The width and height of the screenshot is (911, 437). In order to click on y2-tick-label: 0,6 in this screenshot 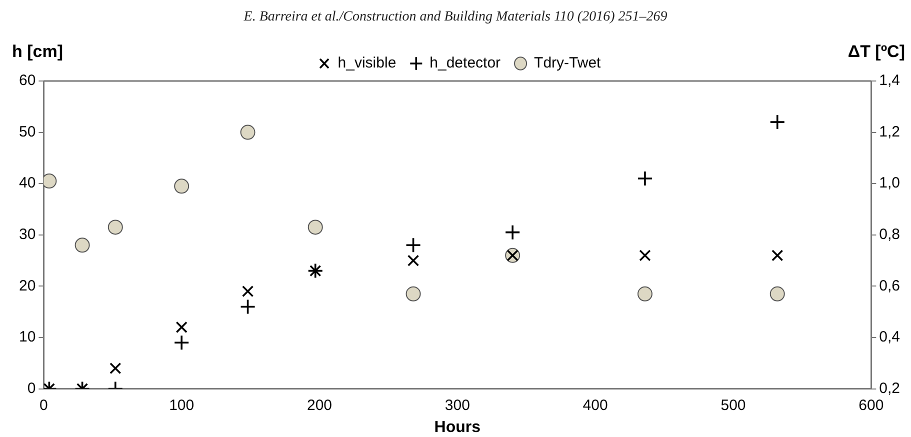, I will do `click(889, 285)`.